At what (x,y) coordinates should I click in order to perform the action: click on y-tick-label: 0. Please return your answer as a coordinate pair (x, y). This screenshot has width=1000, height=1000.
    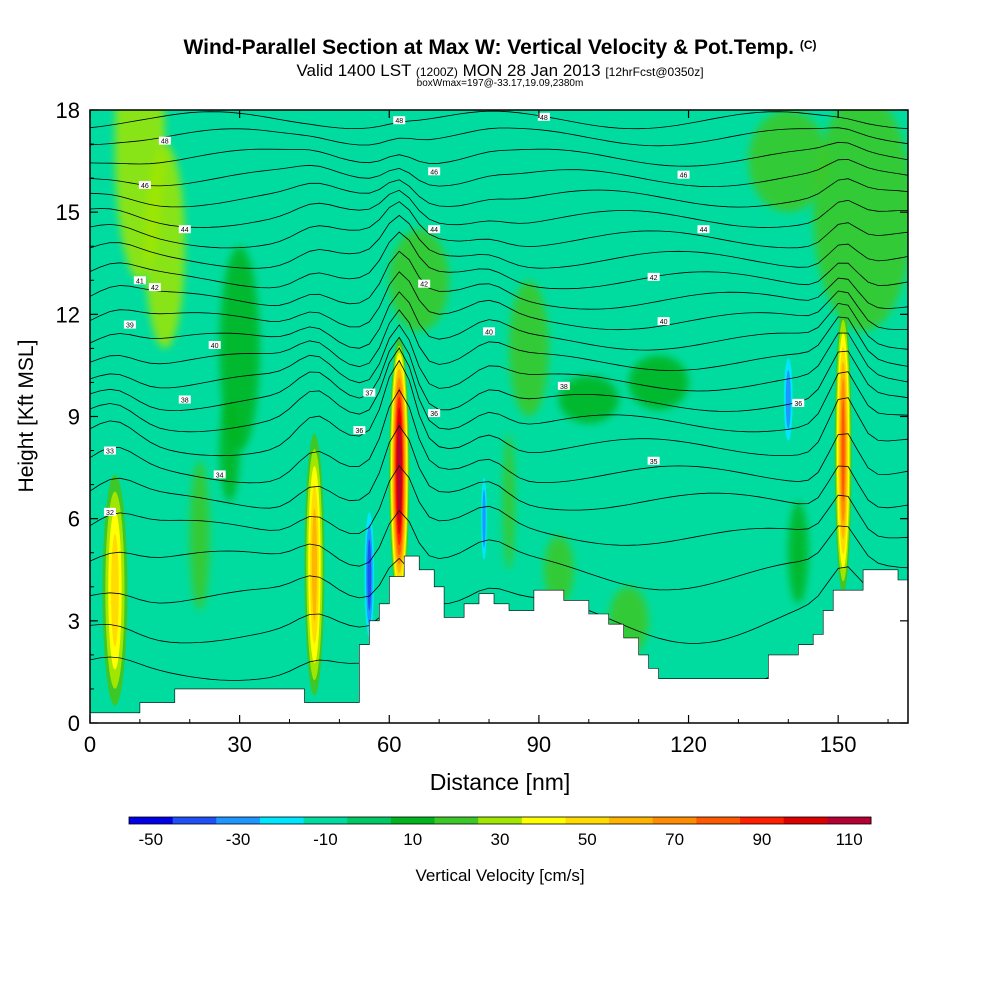
    Looking at the image, I should click on (74, 723).